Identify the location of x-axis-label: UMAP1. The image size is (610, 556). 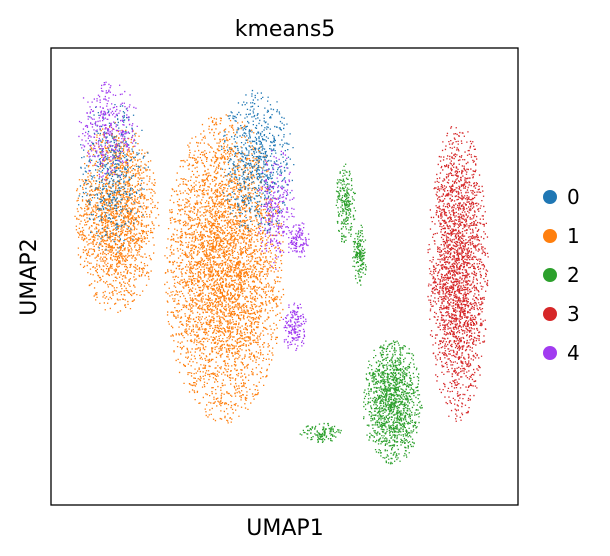
(284, 528).